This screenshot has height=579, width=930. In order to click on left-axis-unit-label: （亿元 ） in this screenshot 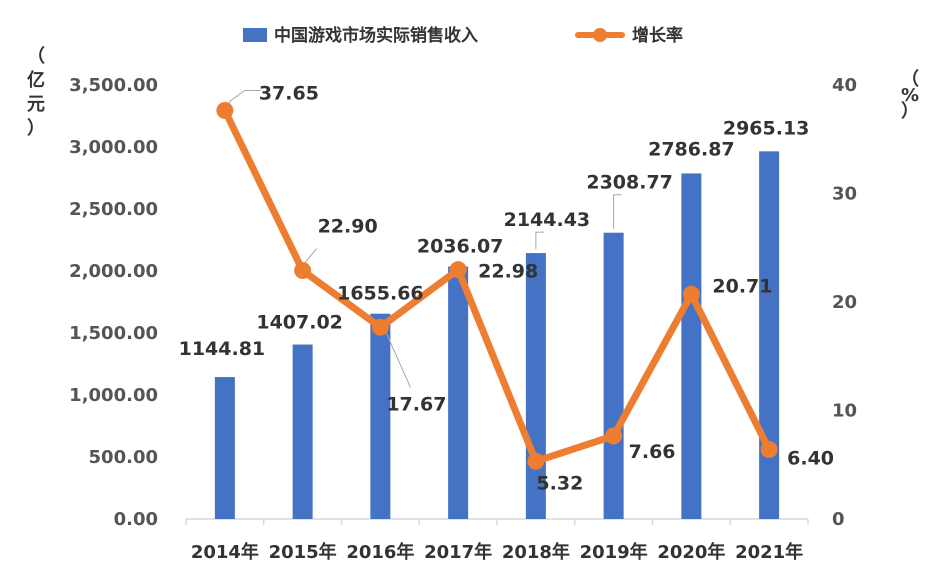, I will do `click(36, 92)`.